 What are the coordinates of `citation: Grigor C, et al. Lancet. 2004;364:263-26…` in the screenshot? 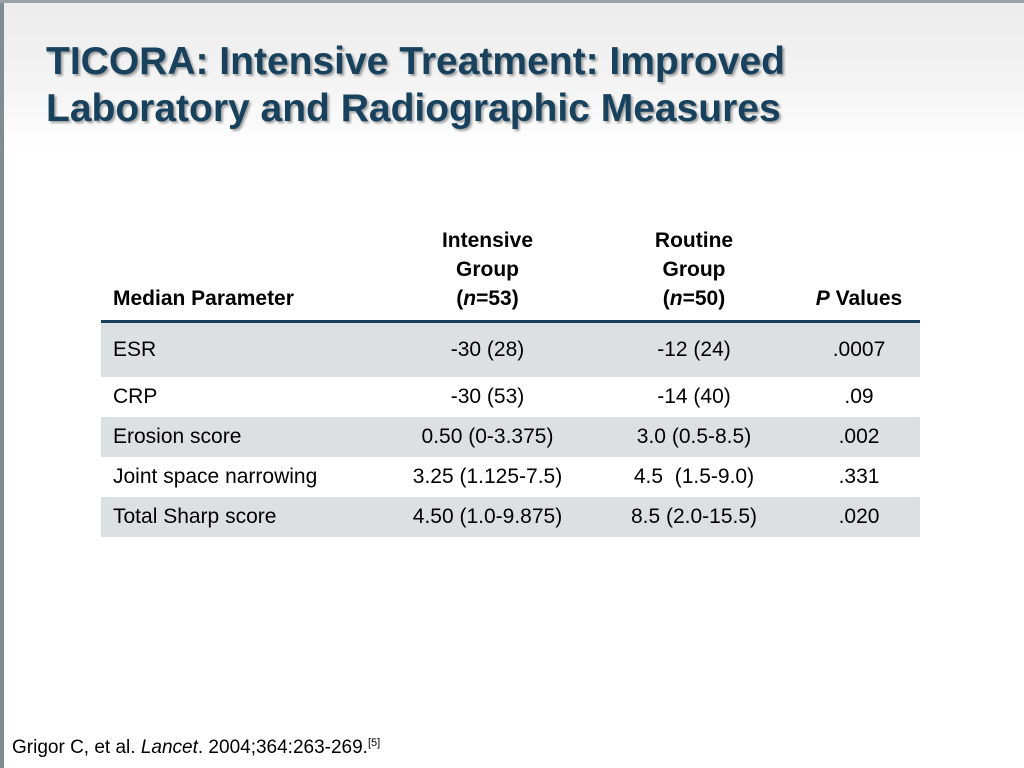 It's located at (196, 748).